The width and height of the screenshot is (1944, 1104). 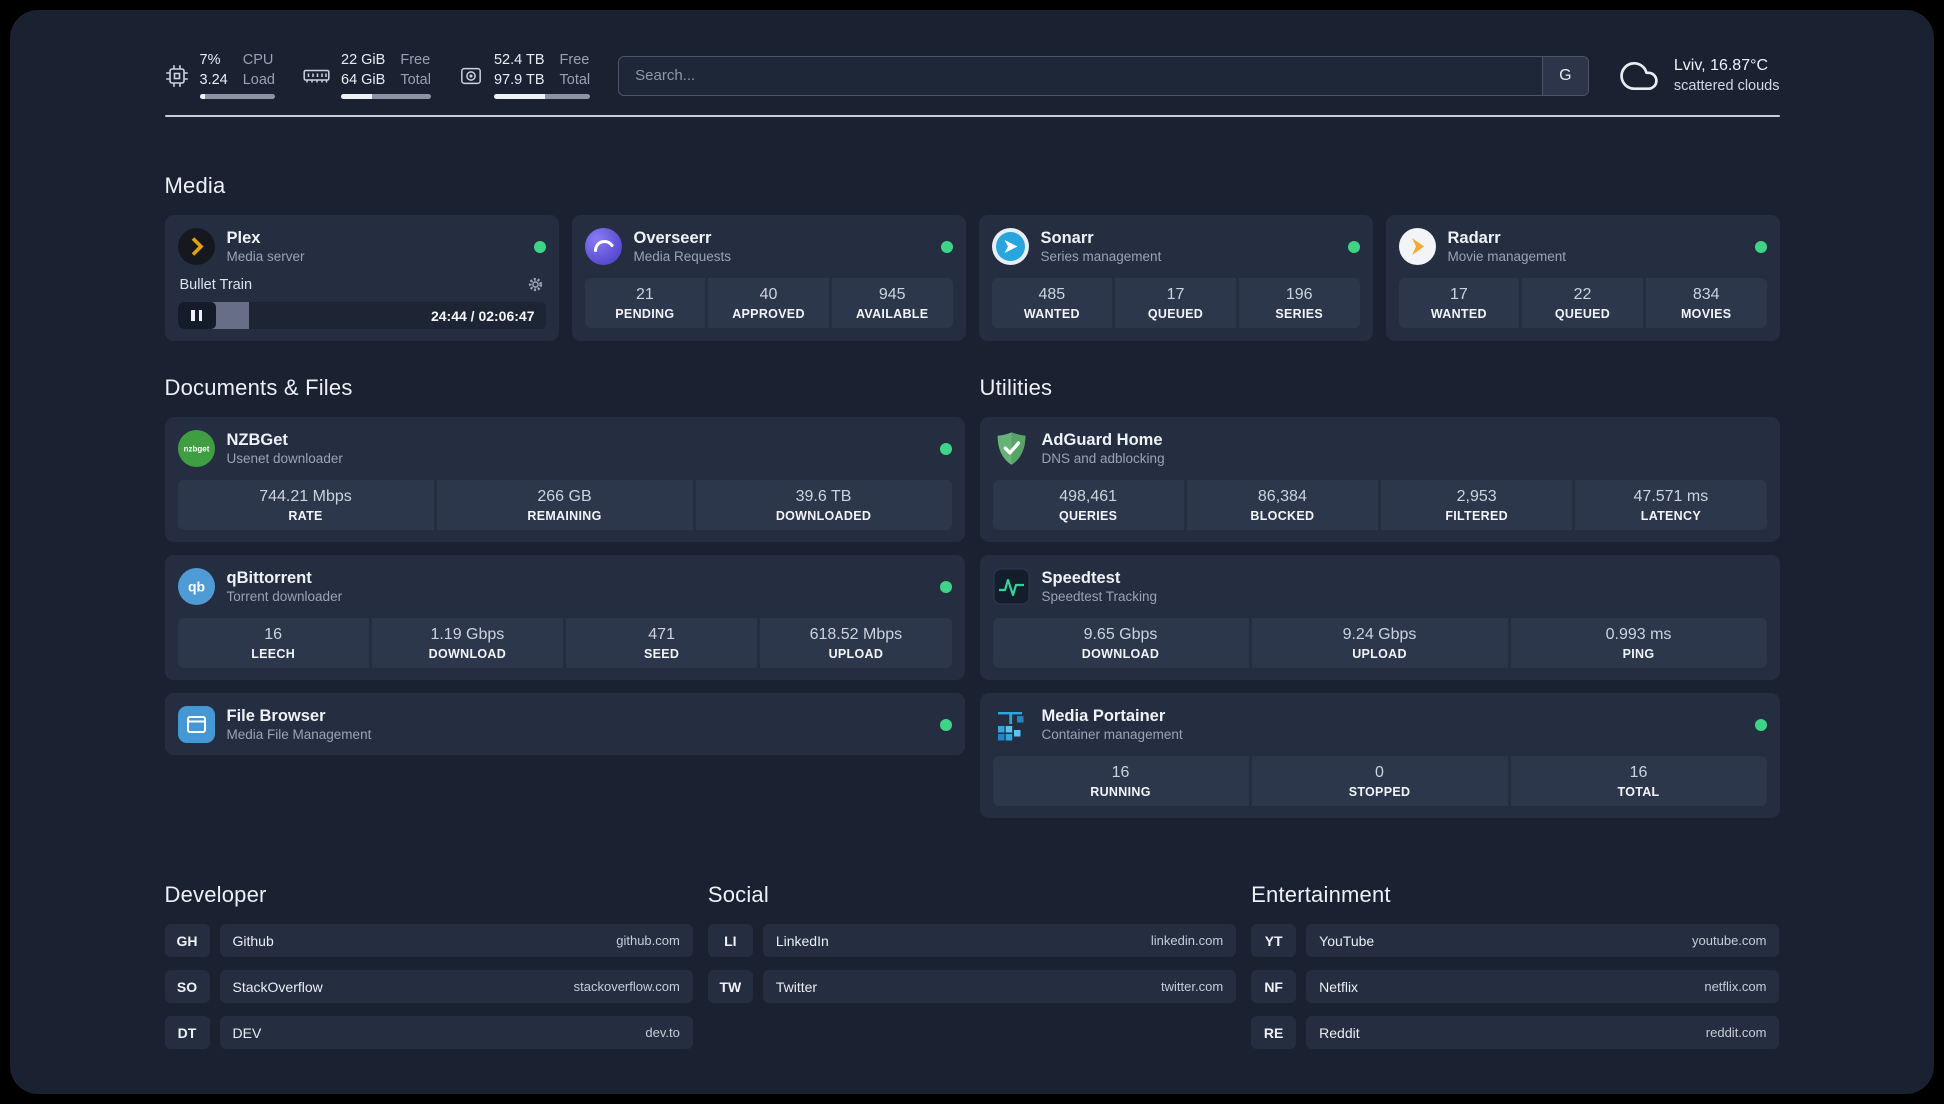 I want to click on disk-total-value: 97.9 TB, so click(x=519, y=79).